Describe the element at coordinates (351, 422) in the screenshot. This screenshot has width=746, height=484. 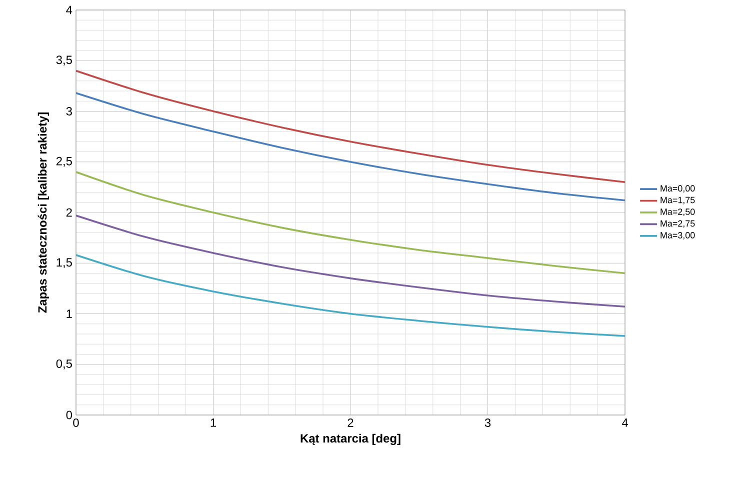
I see `x-tick-label: 2` at that location.